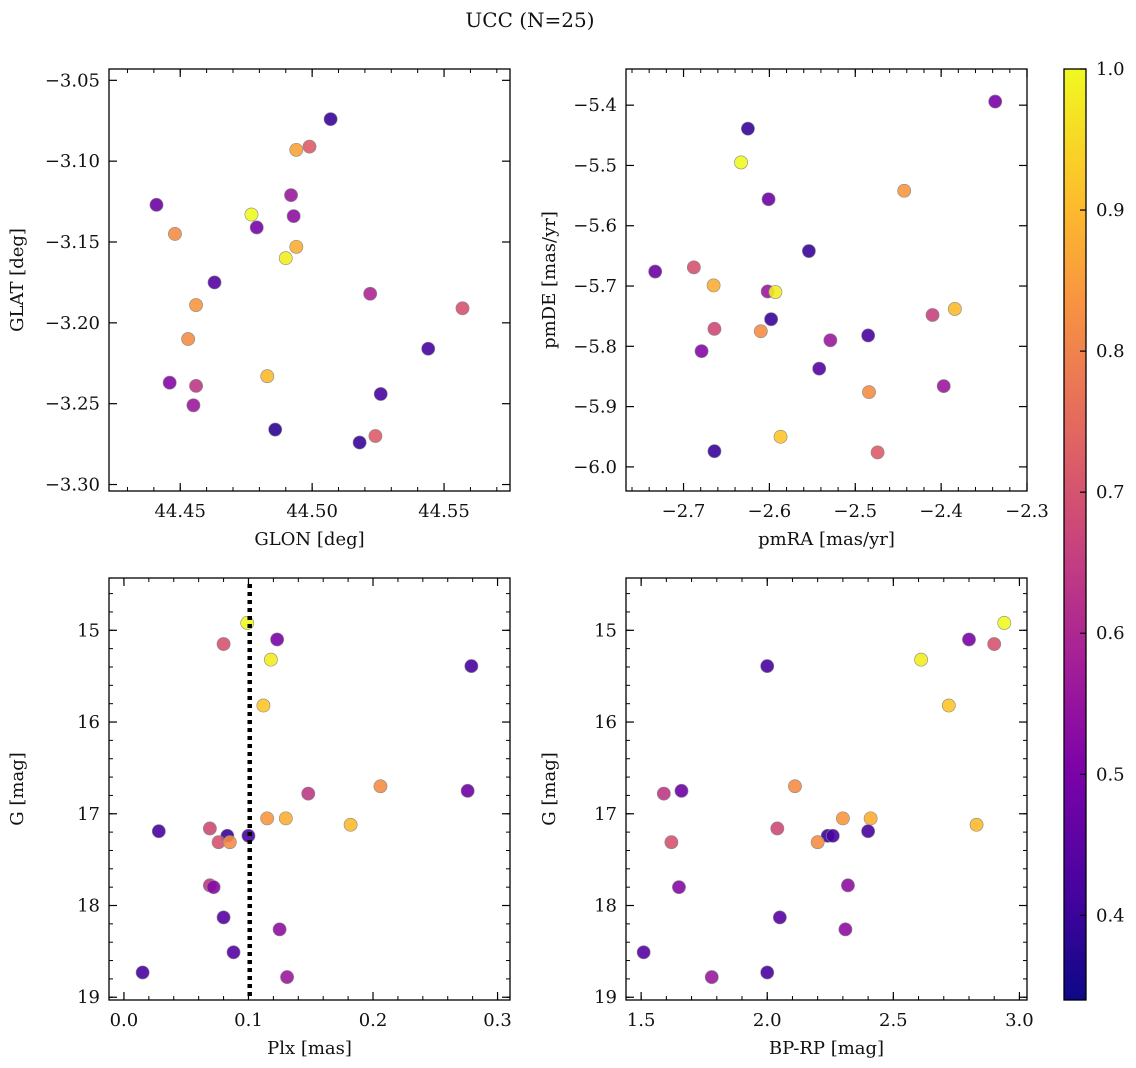  What do you see at coordinates (72, 80) in the screenshot?
I see `y-tick-label: −3.05` at bounding box center [72, 80].